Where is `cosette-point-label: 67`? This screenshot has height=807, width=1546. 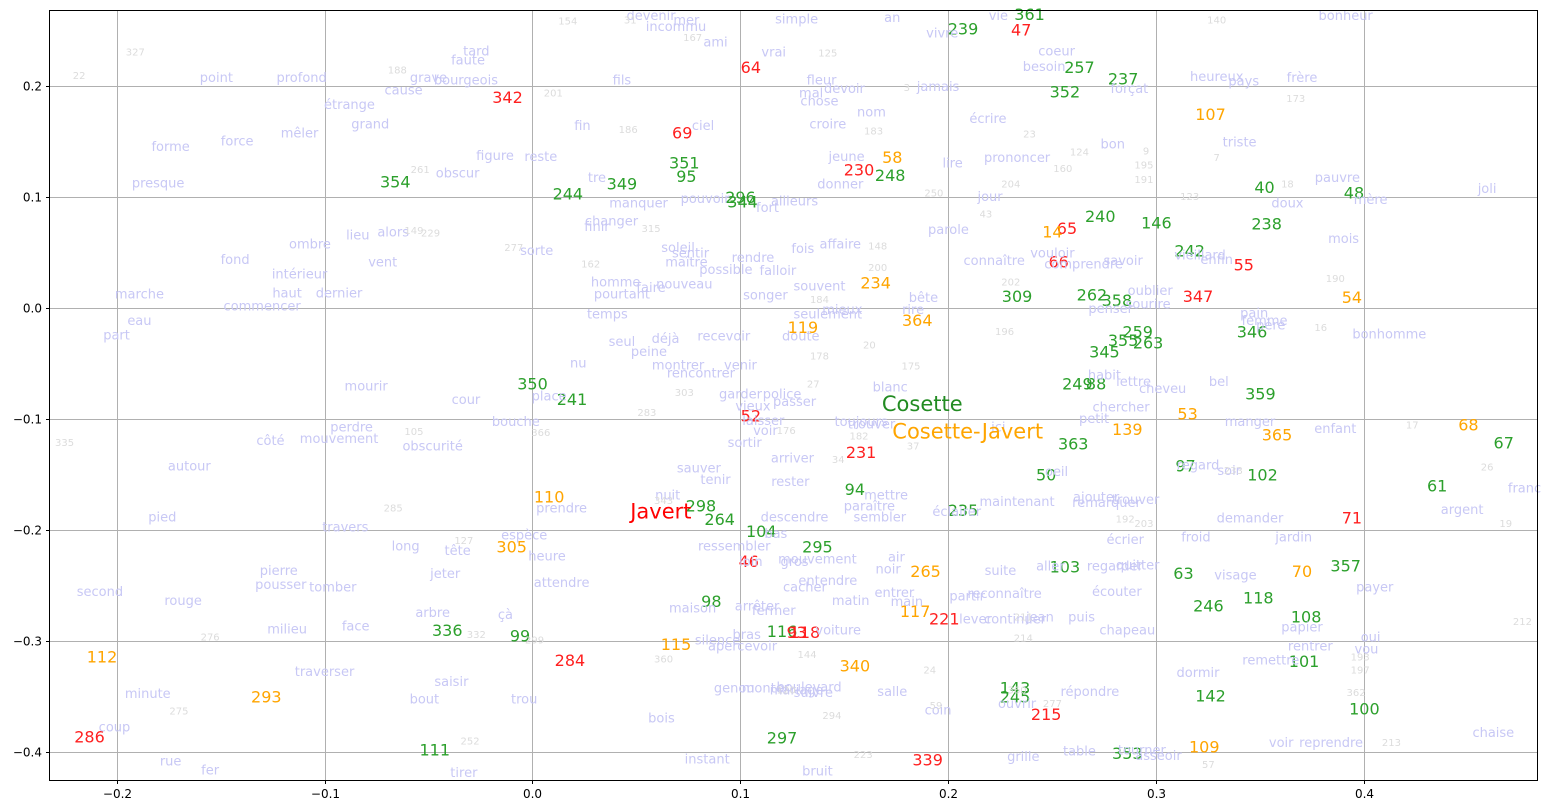
cosette-point-label: 67 is located at coordinates (1504, 442).